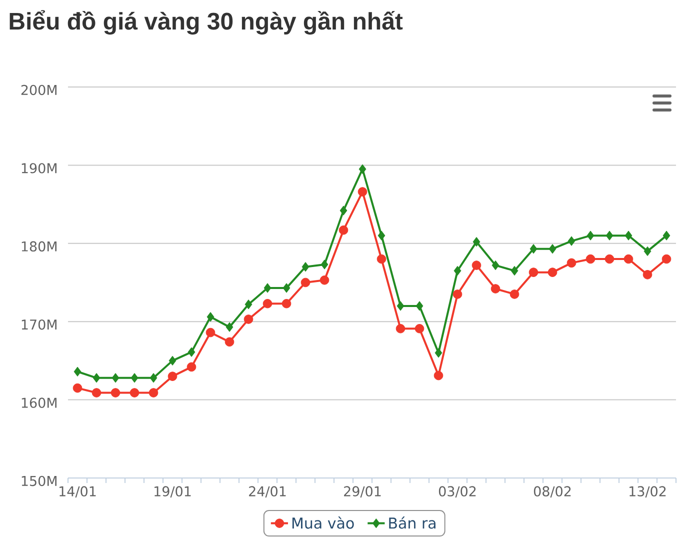 This screenshot has height=545, width=700. What do you see at coordinates (39, 168) in the screenshot?
I see `y-tick-label: 190M` at bounding box center [39, 168].